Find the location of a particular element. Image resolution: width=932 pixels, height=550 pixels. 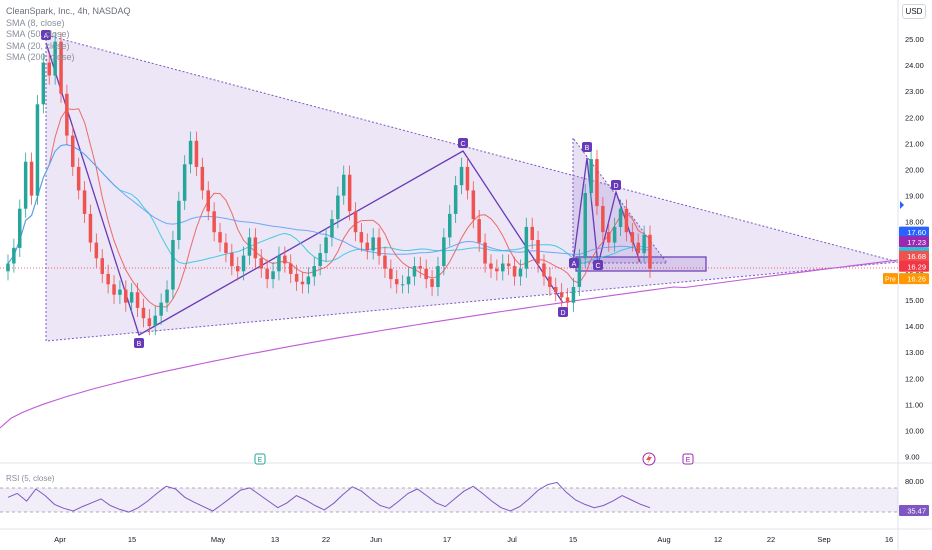

pre-value-bg is located at coordinates (914, 279).